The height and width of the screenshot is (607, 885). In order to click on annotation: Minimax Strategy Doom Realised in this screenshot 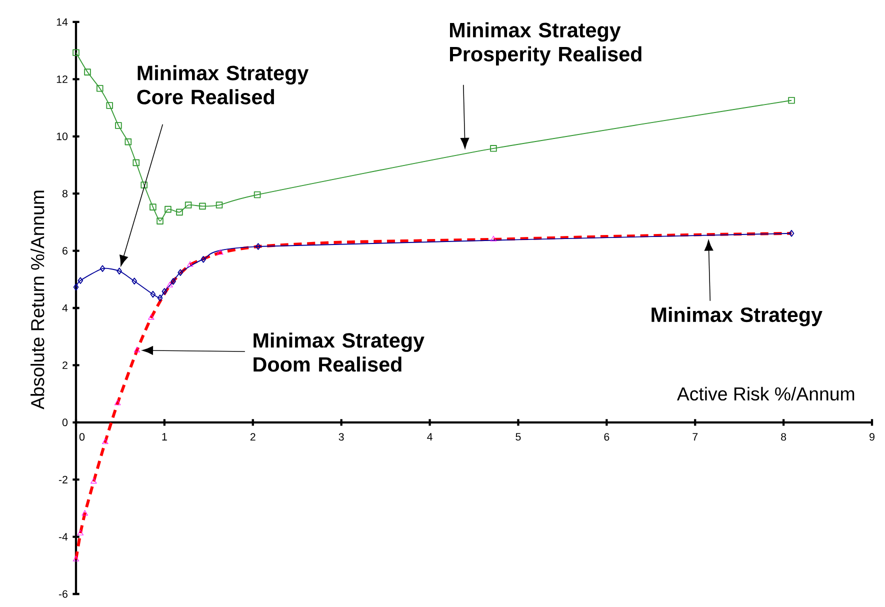, I will do `click(339, 352)`.